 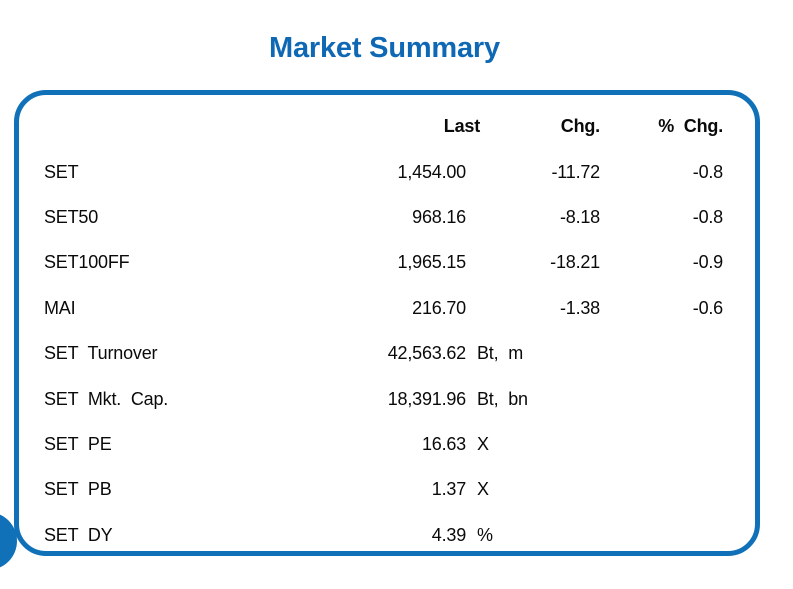 What do you see at coordinates (384, 48) in the screenshot?
I see `page-title: Market Summary` at bounding box center [384, 48].